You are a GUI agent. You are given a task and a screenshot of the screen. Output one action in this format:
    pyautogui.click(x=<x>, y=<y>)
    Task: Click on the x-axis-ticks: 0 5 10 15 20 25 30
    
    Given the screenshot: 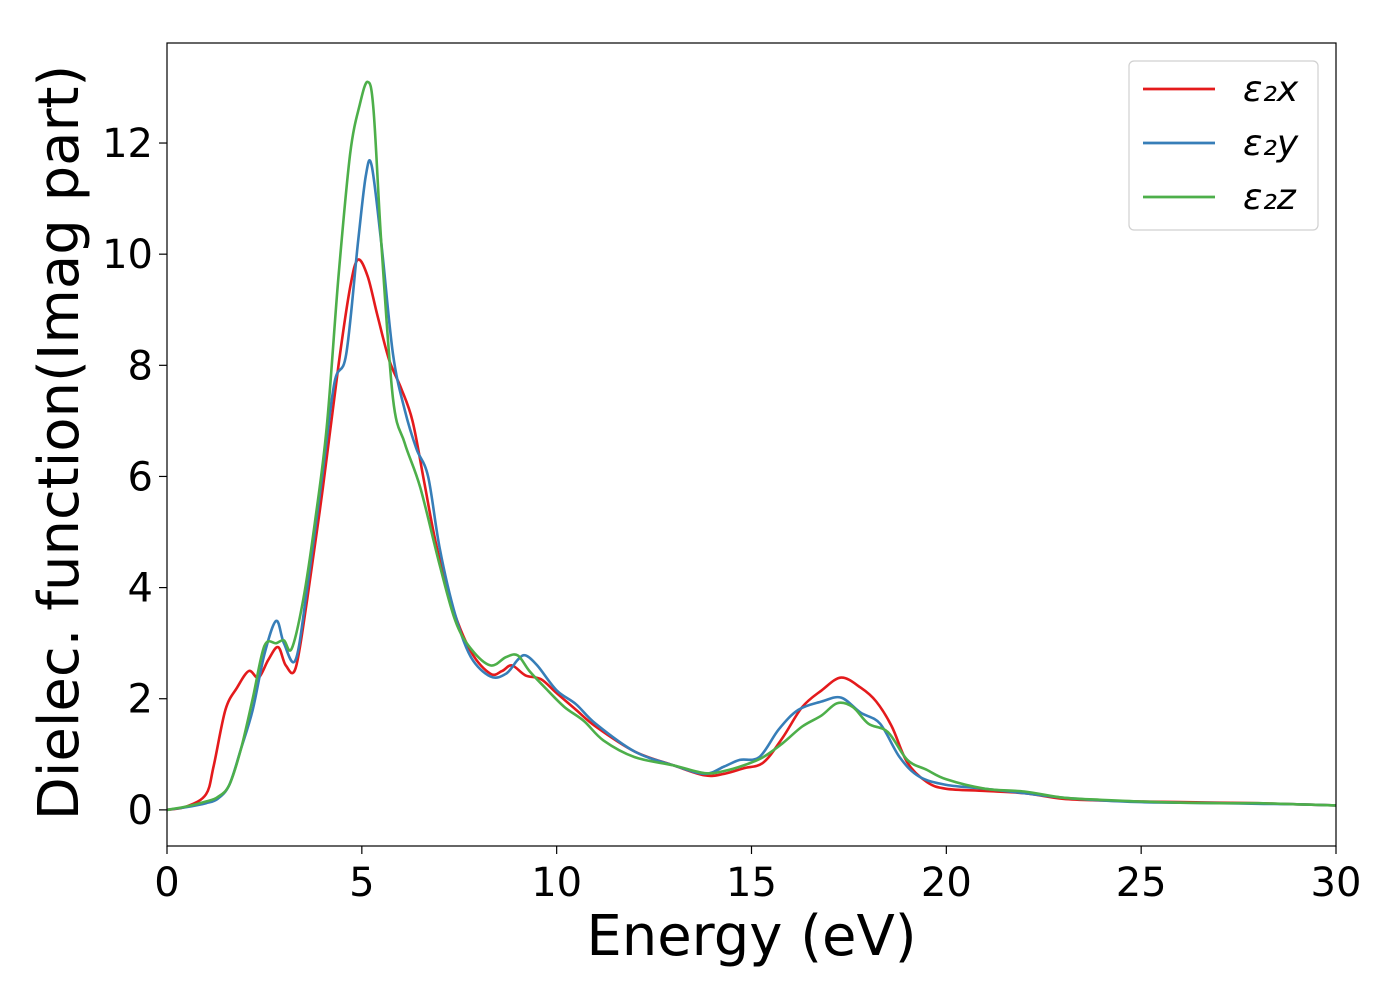 What is the action you would take?
    pyautogui.click(x=757, y=876)
    